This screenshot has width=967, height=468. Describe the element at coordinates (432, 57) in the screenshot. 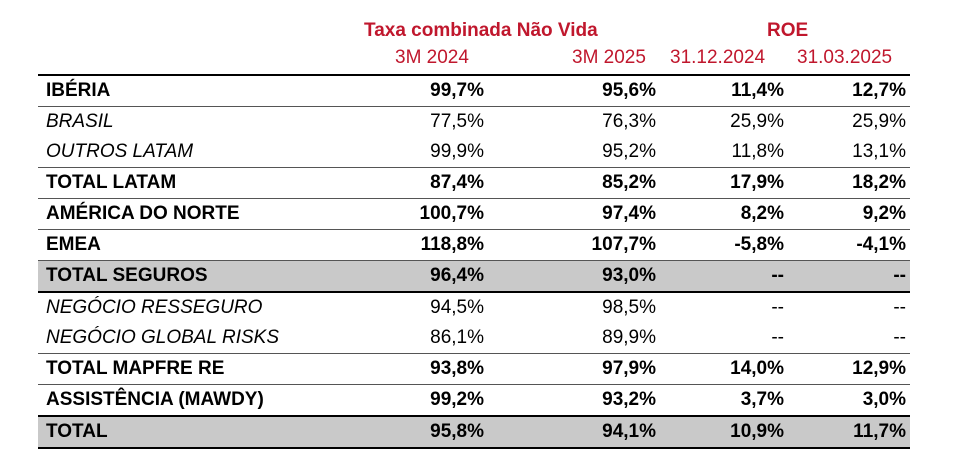

I see `col-header-3m-2024: 3M 2024` at that location.